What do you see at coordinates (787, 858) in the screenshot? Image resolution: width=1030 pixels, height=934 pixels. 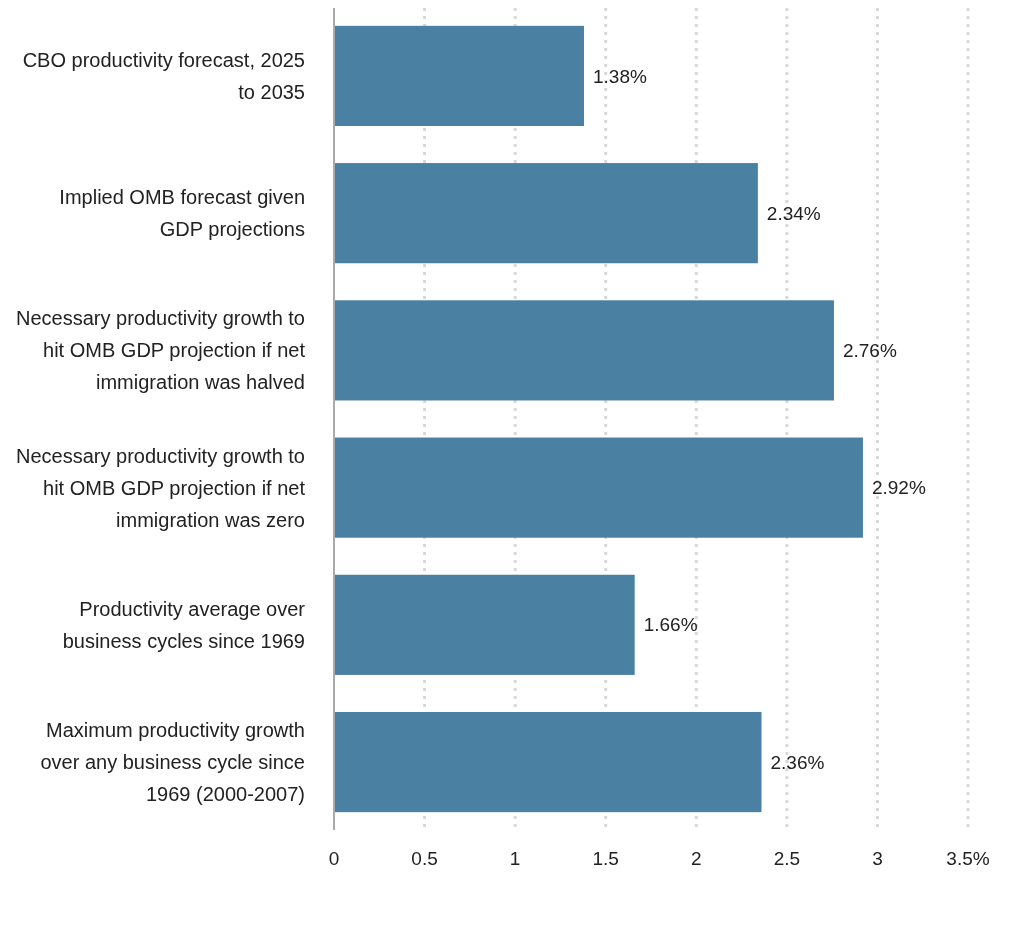 I see `x-tick-label: 2.5` at bounding box center [787, 858].